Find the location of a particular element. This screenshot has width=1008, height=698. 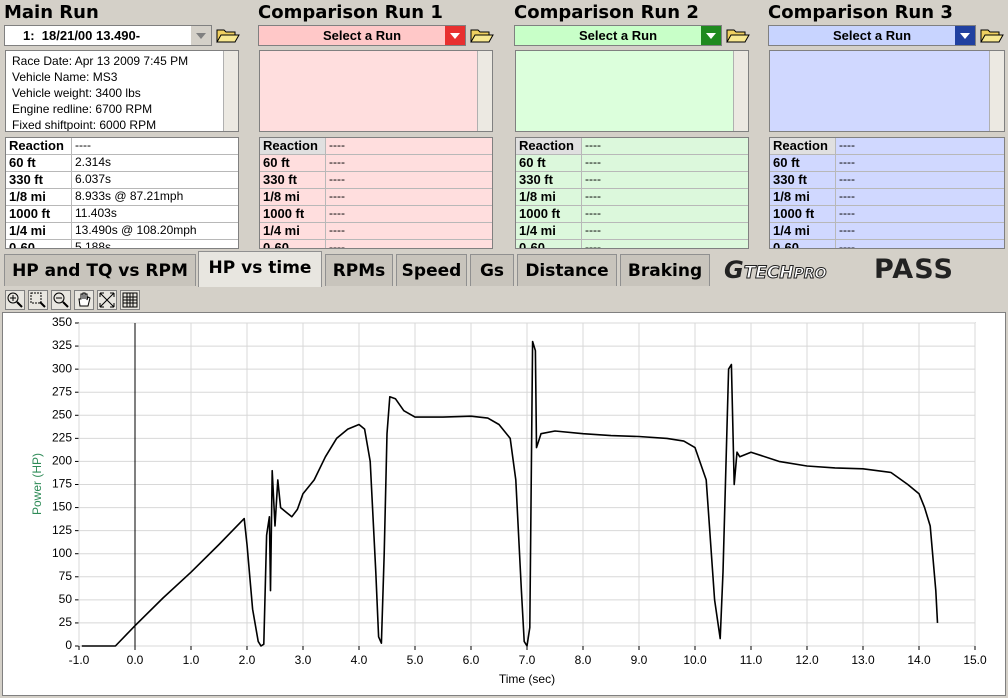

table-row: 60 ft 2.314s is located at coordinates (122, 163).